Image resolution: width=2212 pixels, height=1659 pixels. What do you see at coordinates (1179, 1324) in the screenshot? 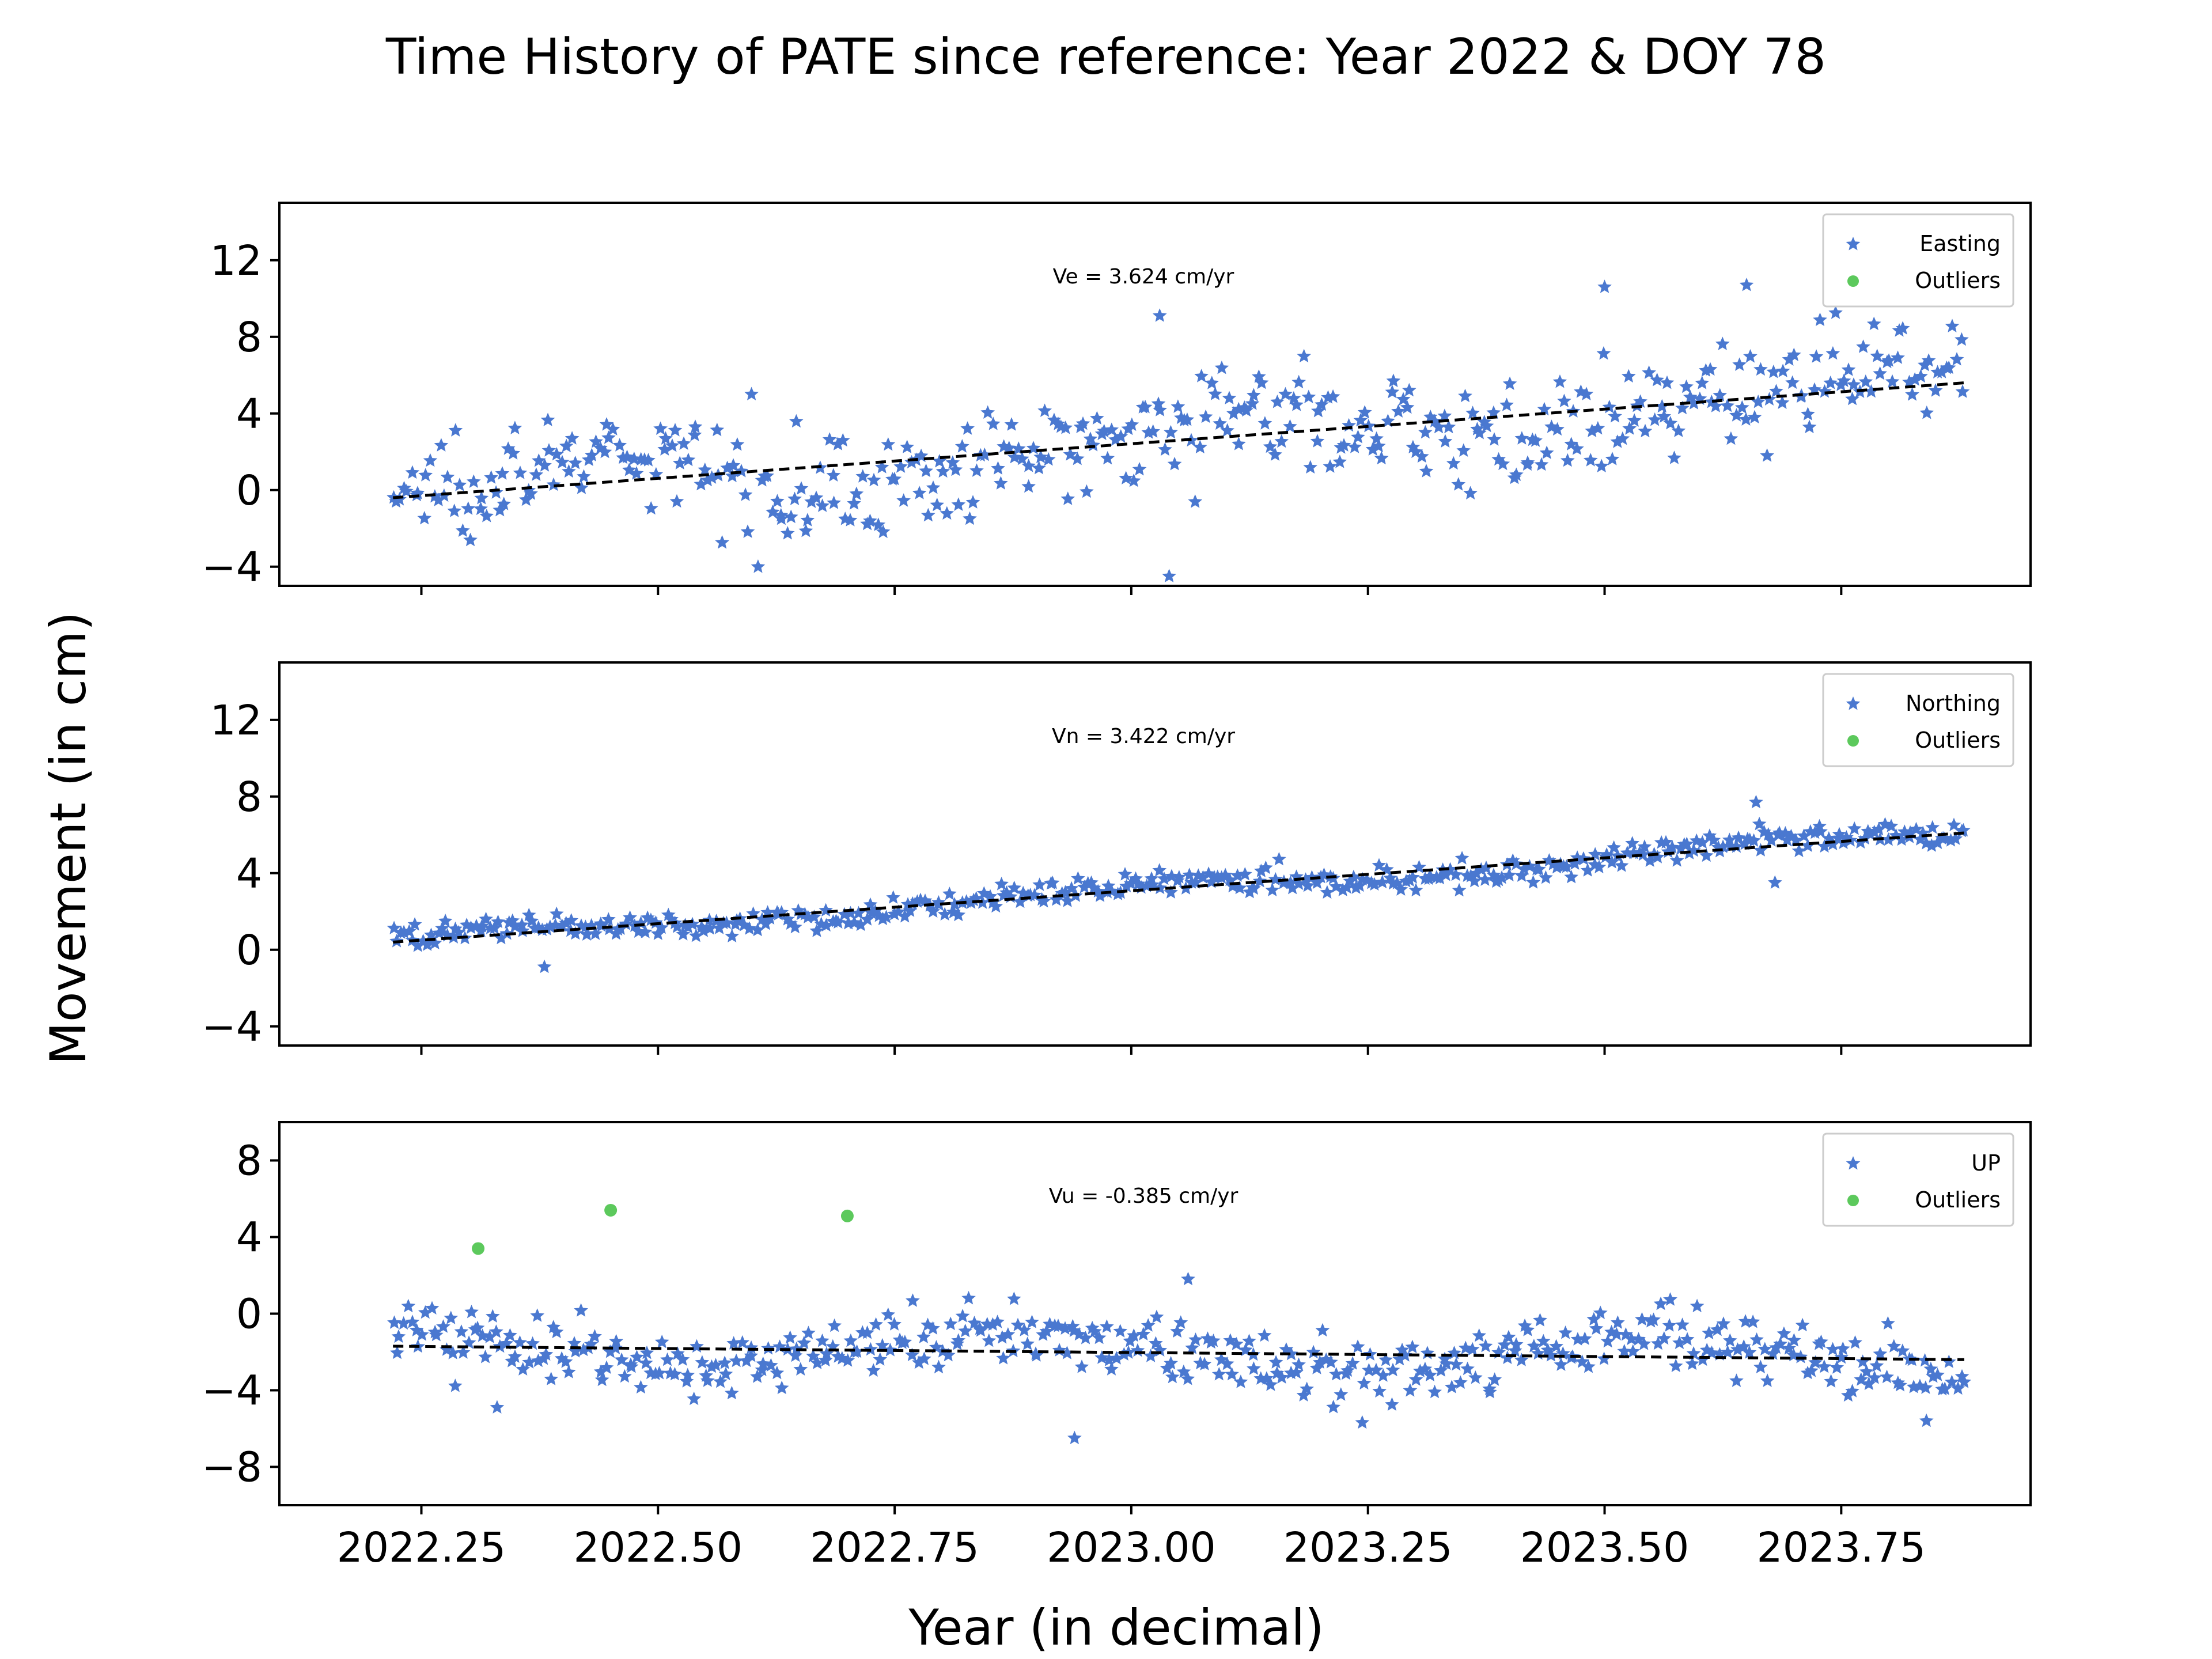
I see `data-points` at bounding box center [1179, 1324].